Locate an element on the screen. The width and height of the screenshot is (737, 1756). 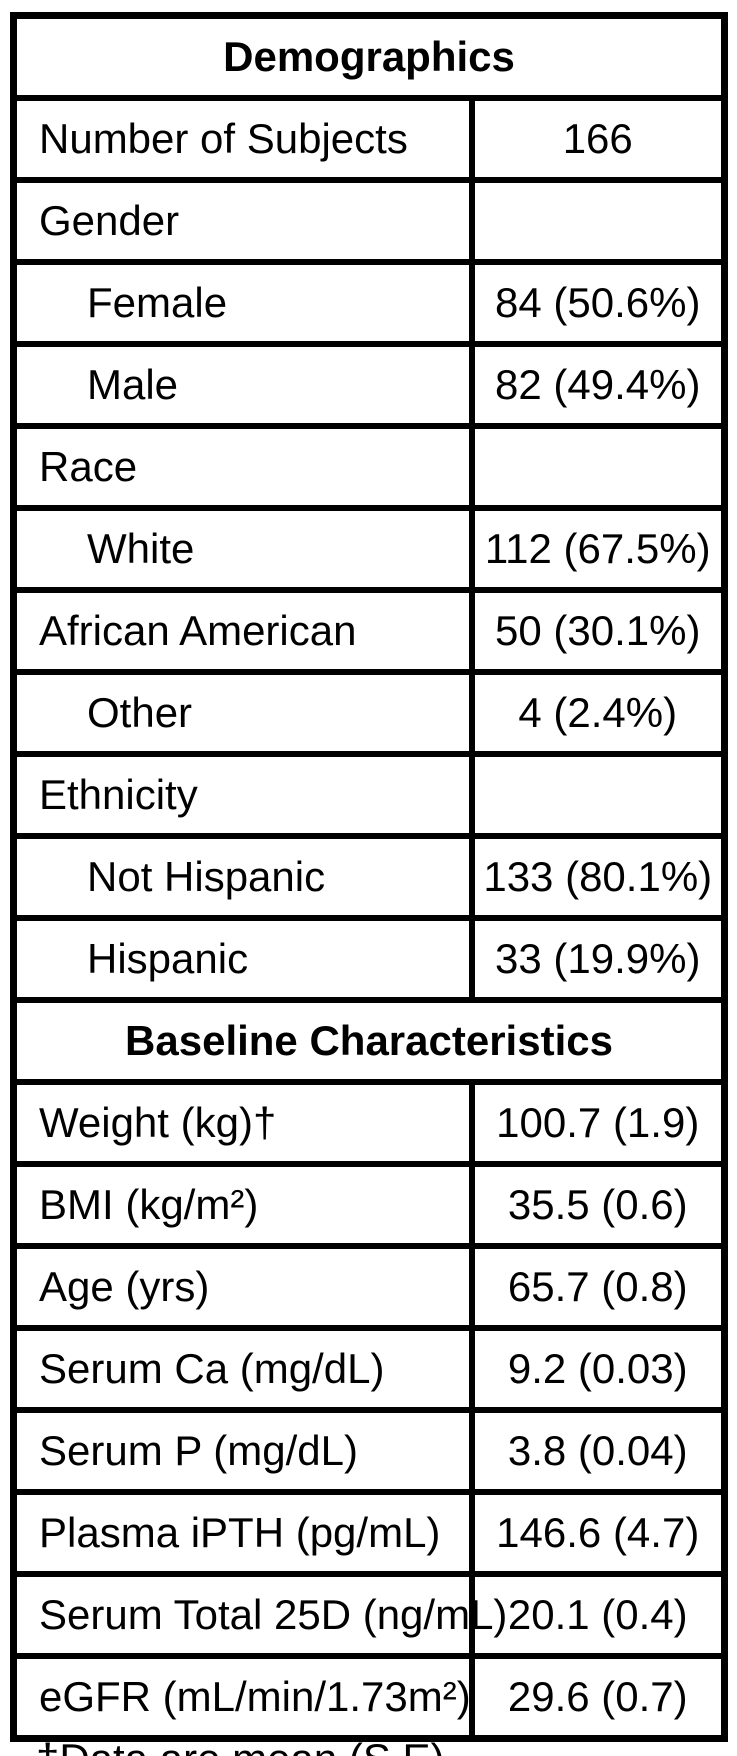
table-row: eGFR (mL/min/1.73m²) 29.6 (0.7) is located at coordinates (369, 1697).